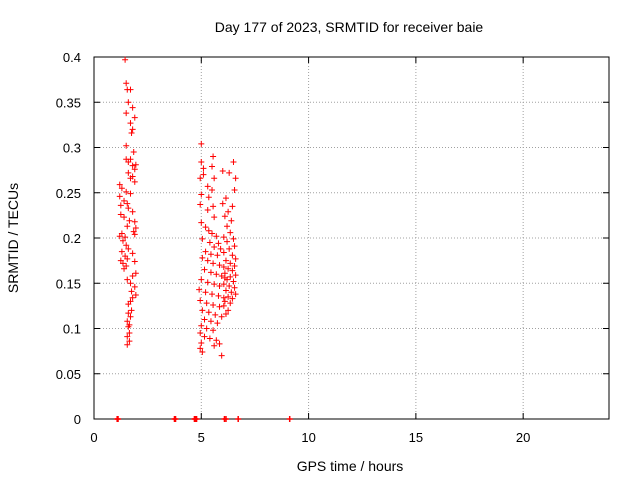  I want to click on y-axis-title: SRMTID / TECUs, so click(13, 238).